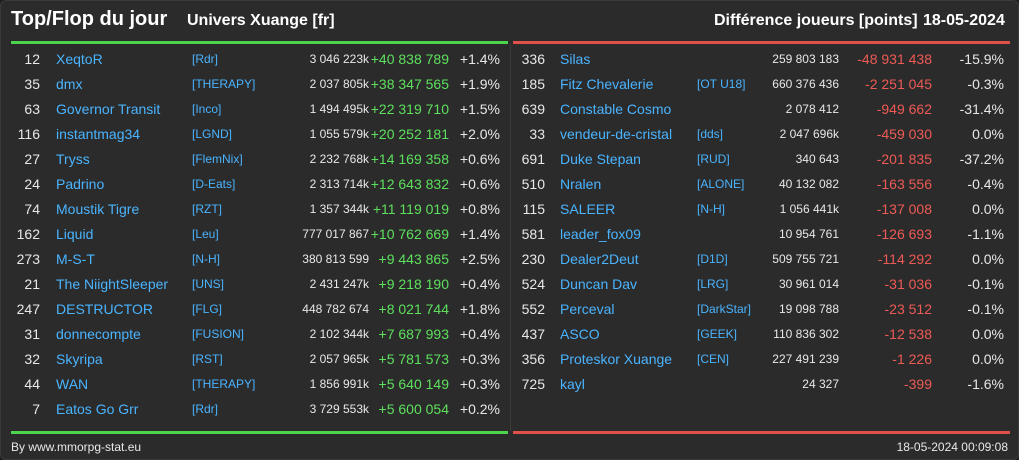  I want to click on player-name-link: kayl, so click(572, 384).